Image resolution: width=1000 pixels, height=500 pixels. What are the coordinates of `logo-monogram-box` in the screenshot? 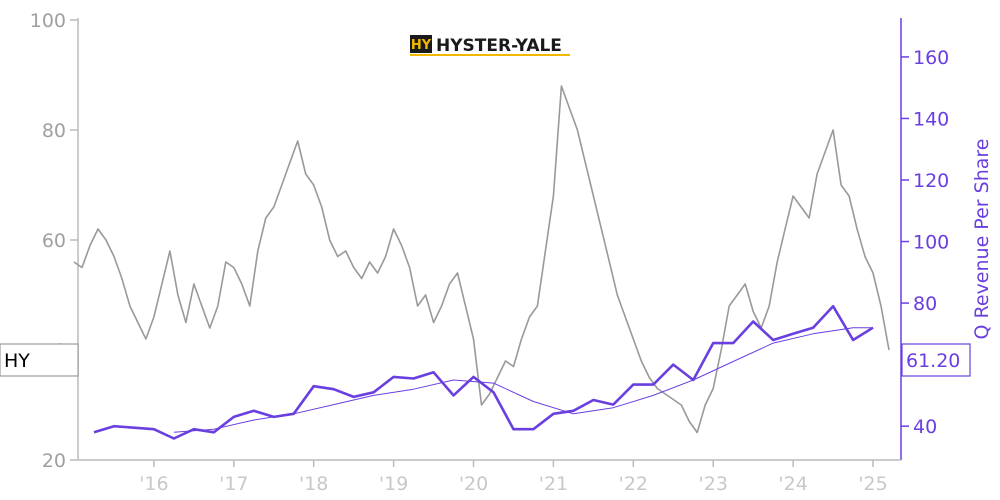 It's located at (421, 44).